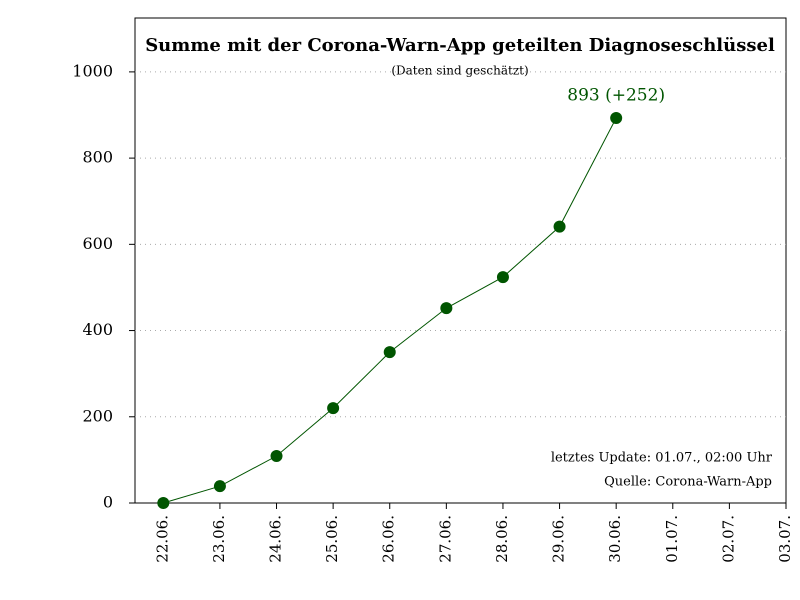 Image resolution: width=800 pixels, height=600 pixels. I want to click on y-tick-label: 800, so click(97, 157).